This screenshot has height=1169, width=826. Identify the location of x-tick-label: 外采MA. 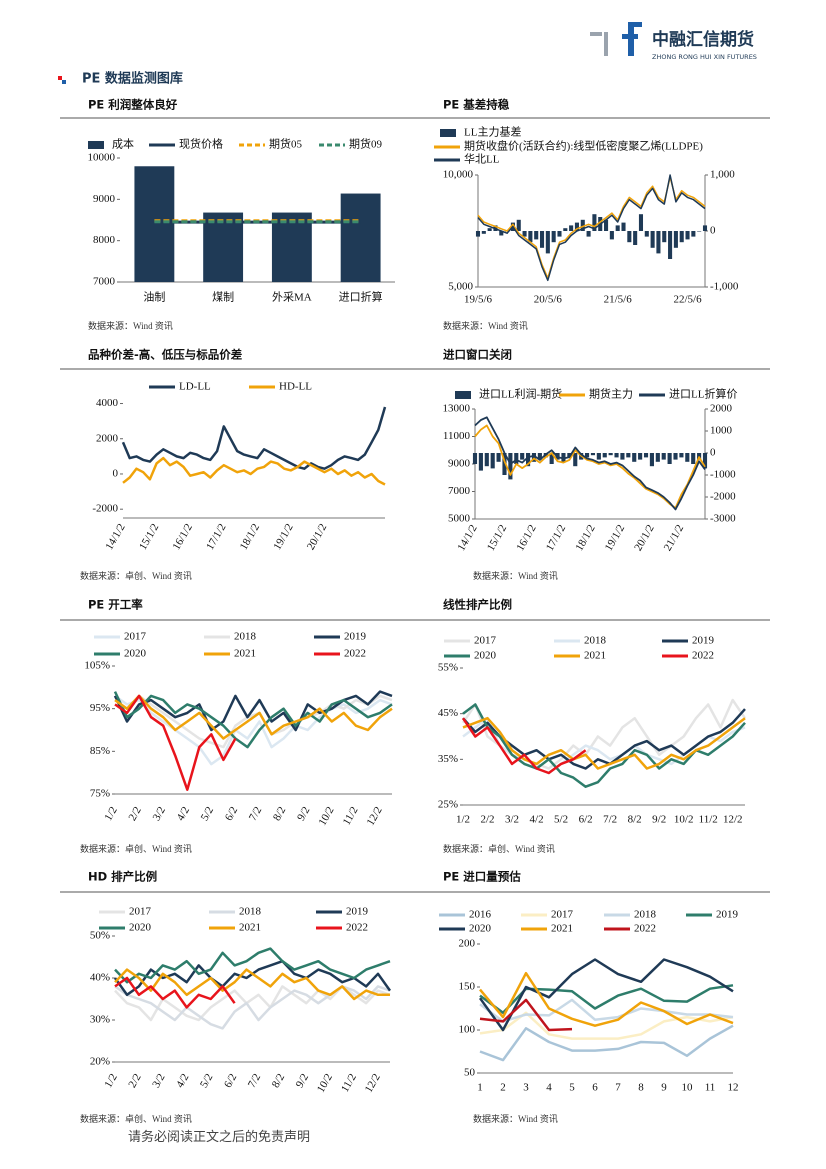
(292, 297).